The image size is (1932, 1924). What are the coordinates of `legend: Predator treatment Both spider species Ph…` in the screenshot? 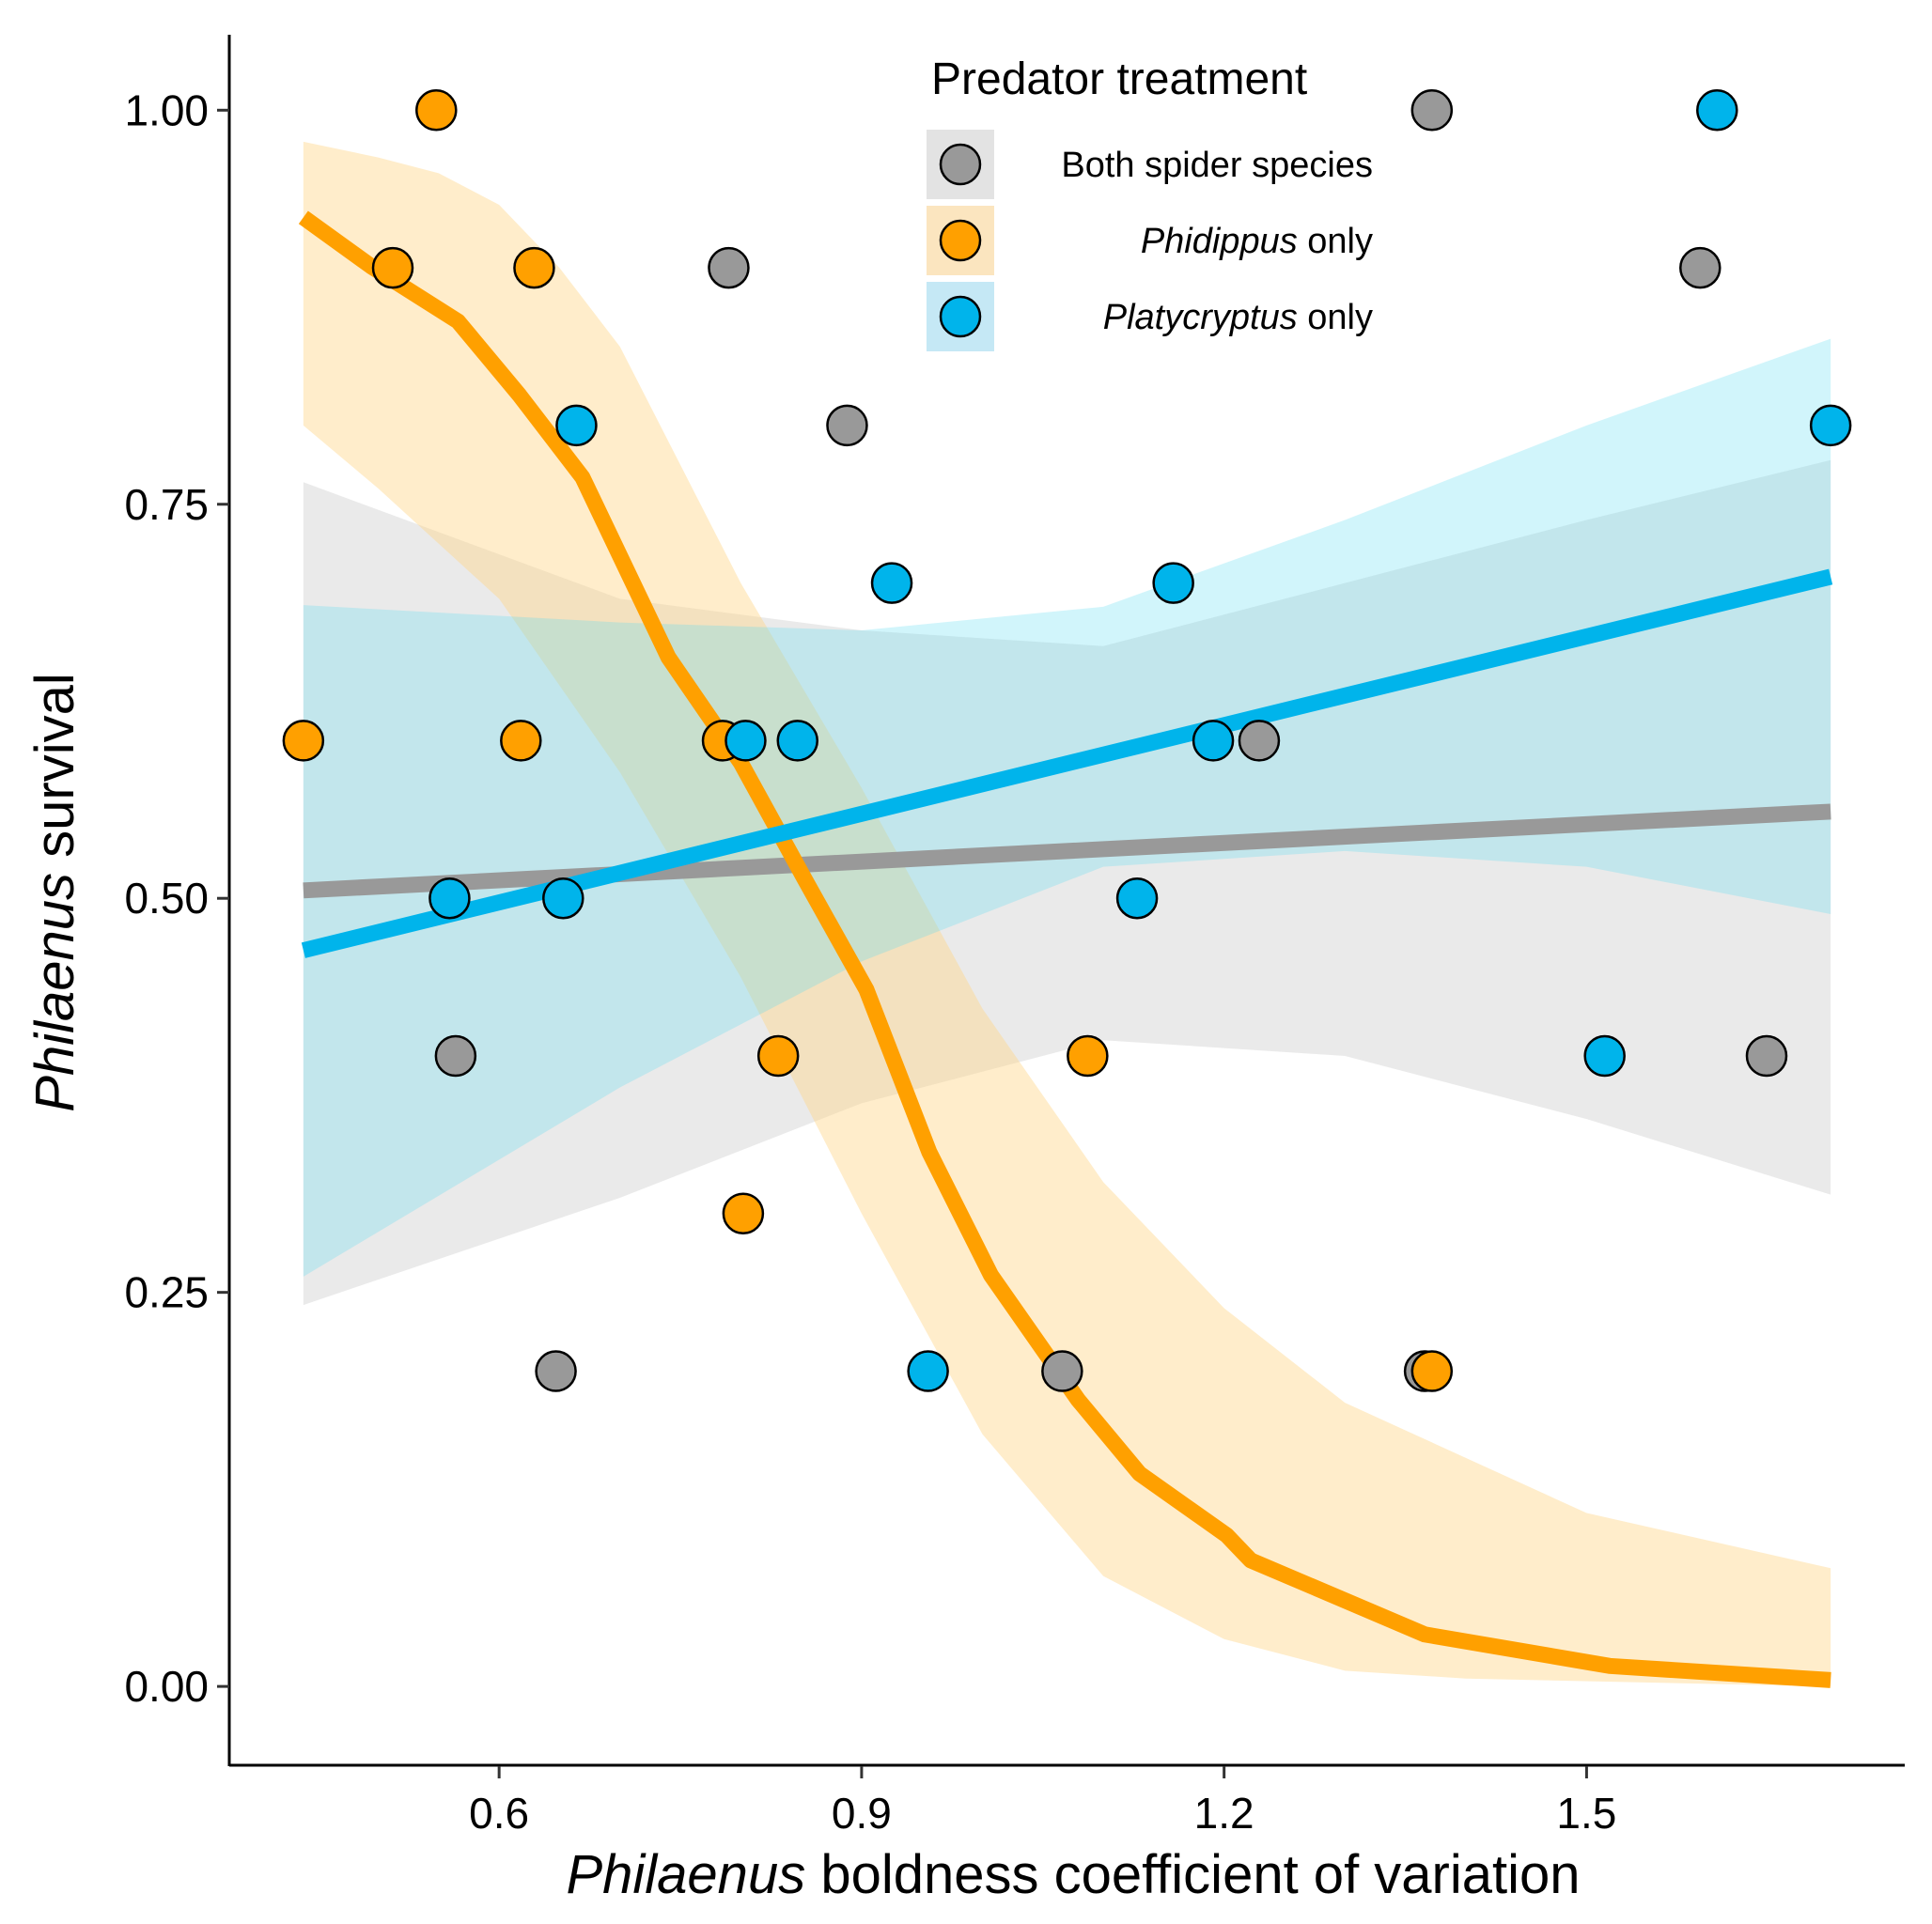 It's located at (1150, 202).